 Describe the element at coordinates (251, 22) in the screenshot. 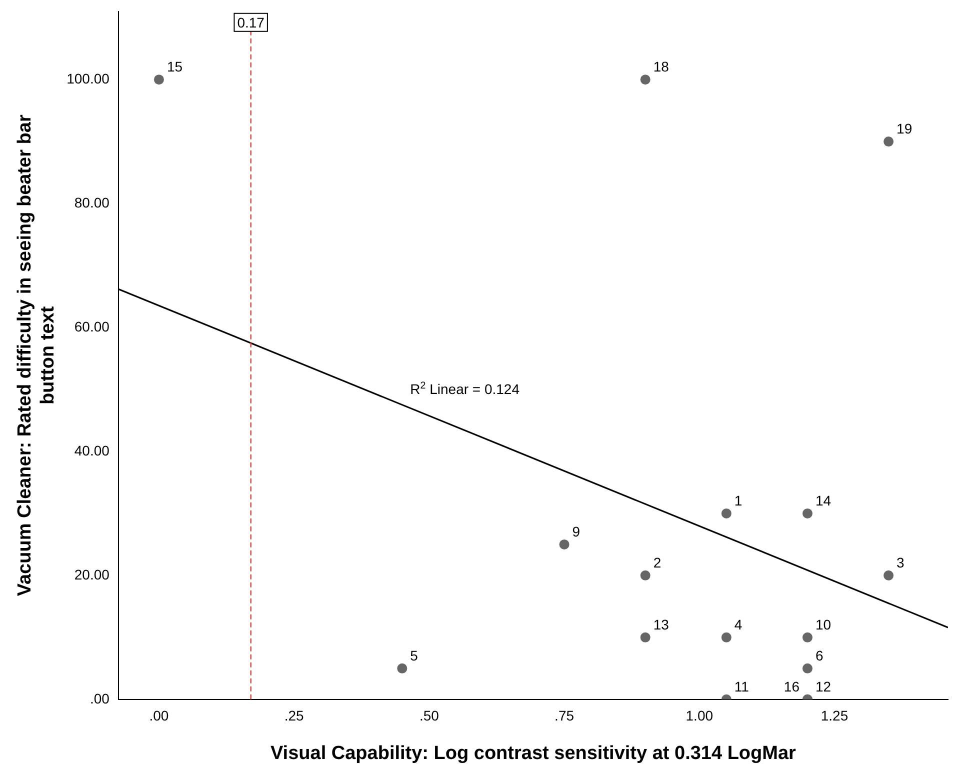

I see `ref-line-label: 0.17` at that location.